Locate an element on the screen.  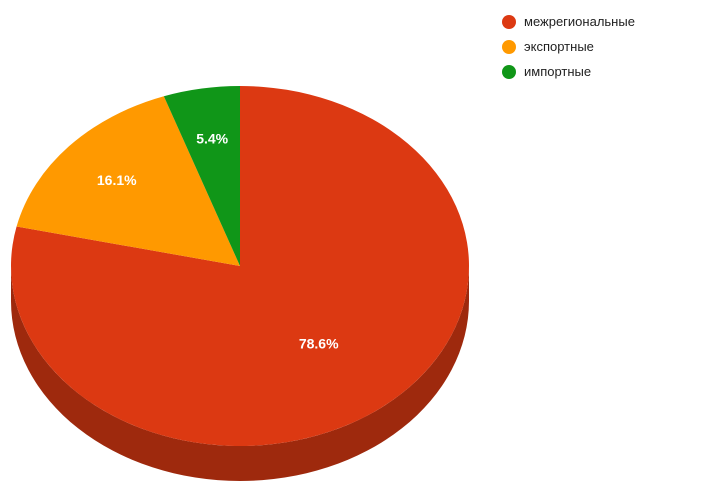
legend-item-import: импортные is located at coordinates (568, 71).